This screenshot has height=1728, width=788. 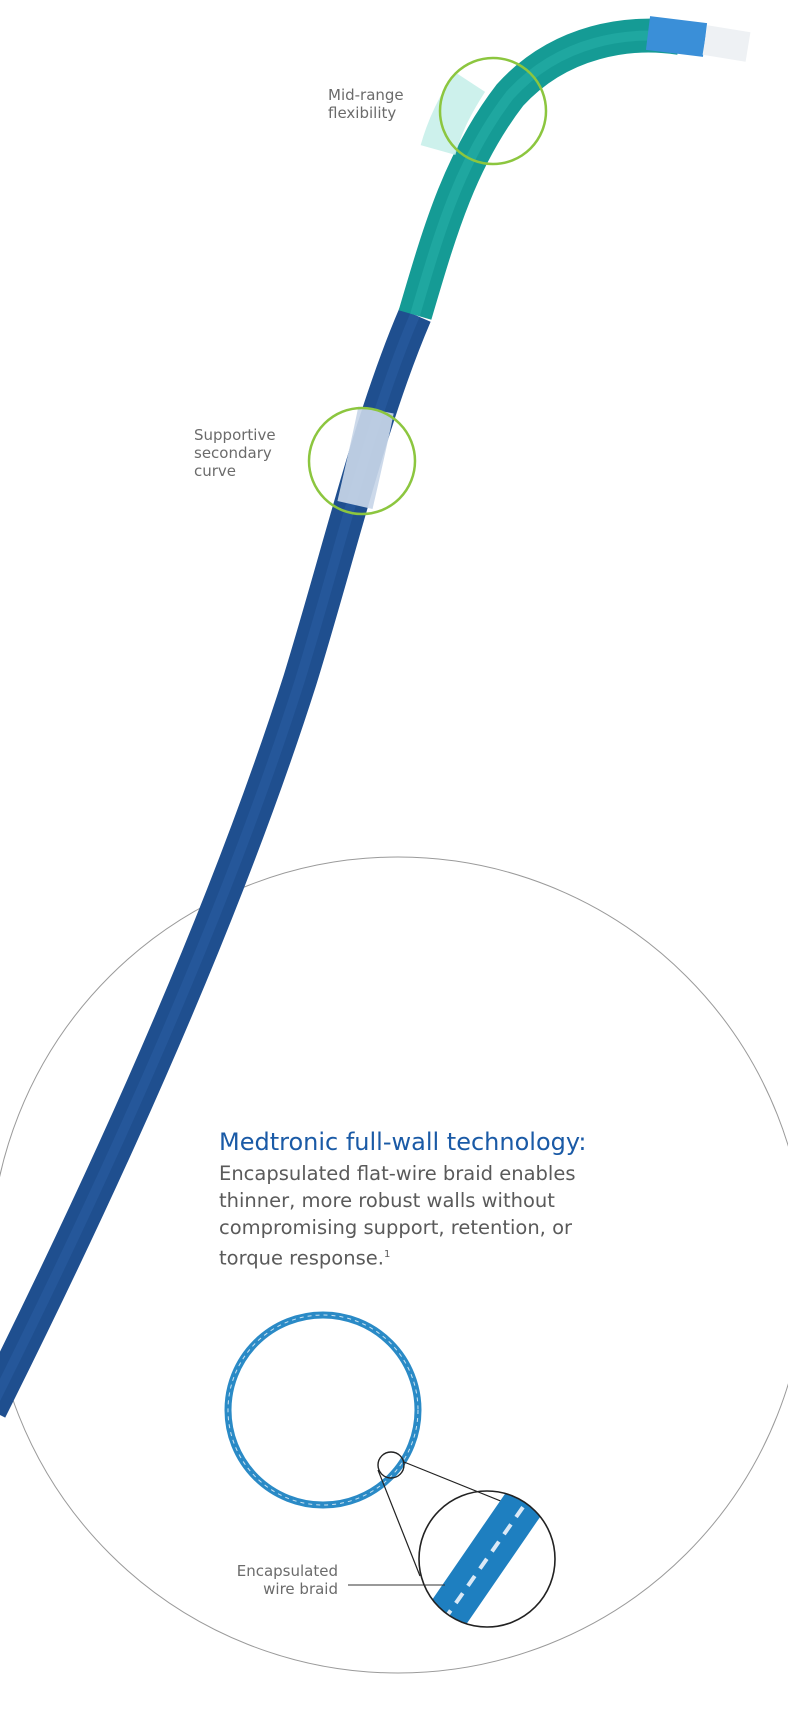 What do you see at coordinates (366, 104) in the screenshot?
I see `mid-range-flexibility-label: Mid-range flexibility` at bounding box center [366, 104].